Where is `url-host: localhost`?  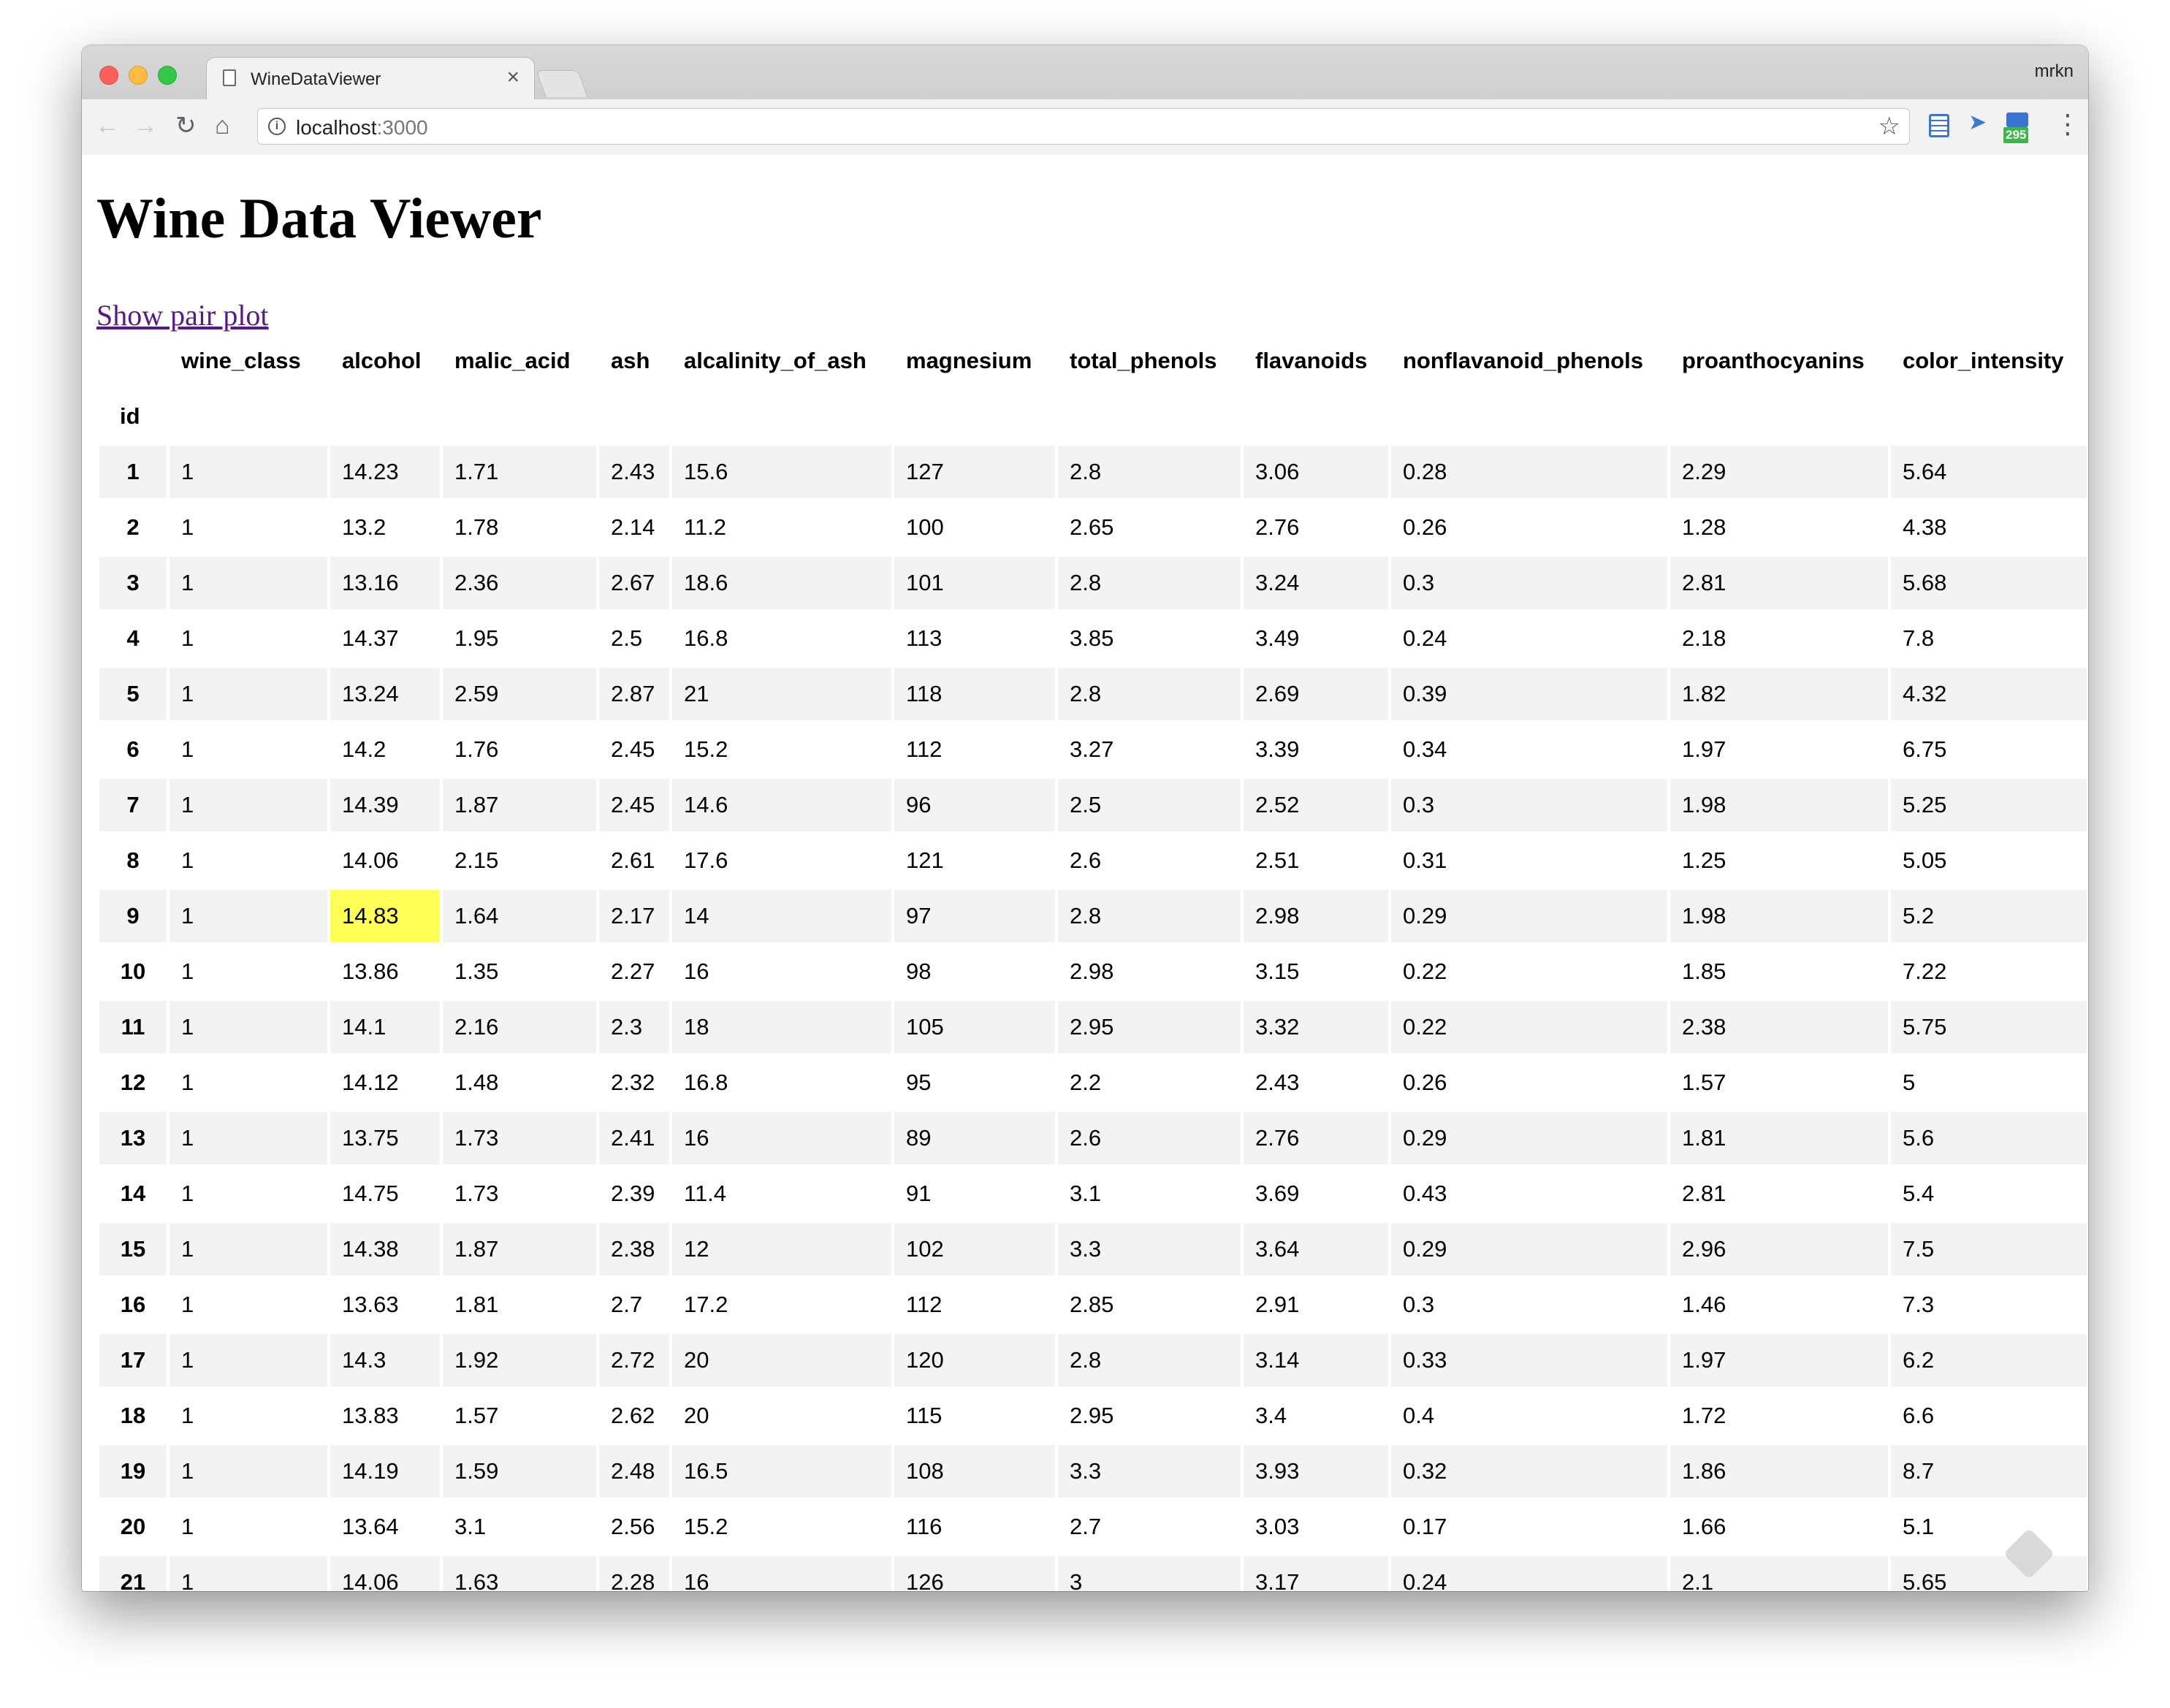 url-host: localhost is located at coordinates (336, 127).